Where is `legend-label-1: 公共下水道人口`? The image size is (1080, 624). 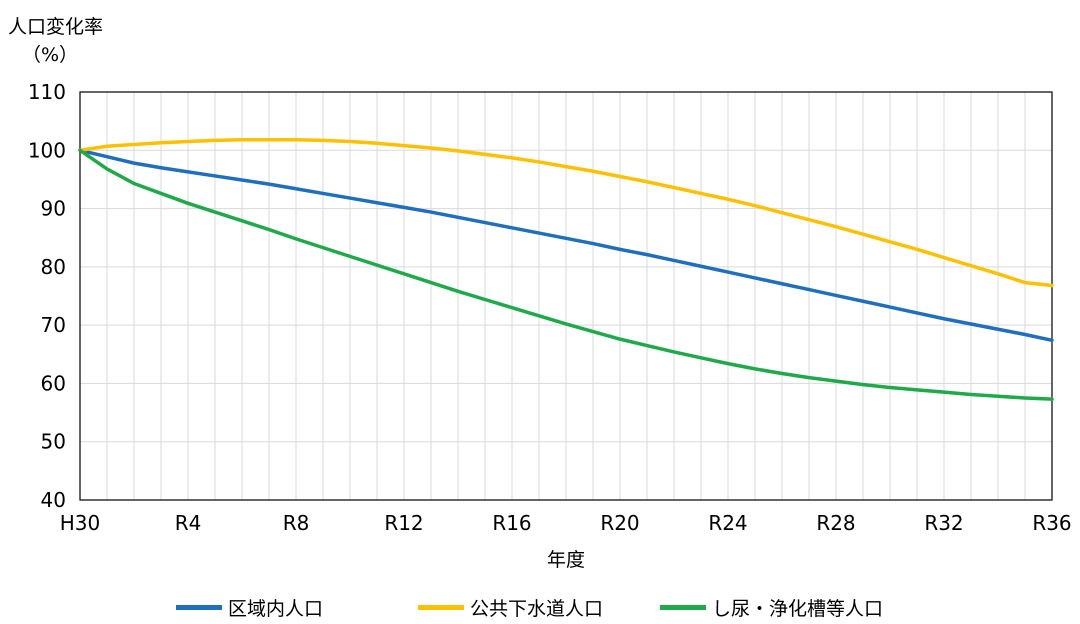
legend-label-1: 公共下水道人口 is located at coordinates (537, 609).